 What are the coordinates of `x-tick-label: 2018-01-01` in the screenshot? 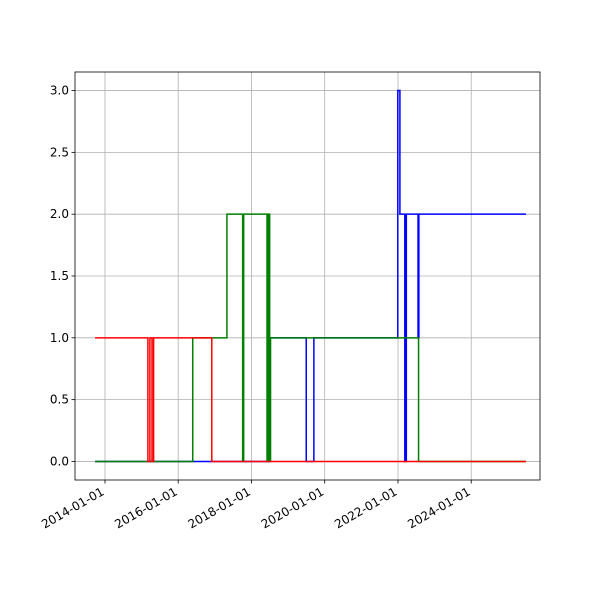 It's located at (219, 507).